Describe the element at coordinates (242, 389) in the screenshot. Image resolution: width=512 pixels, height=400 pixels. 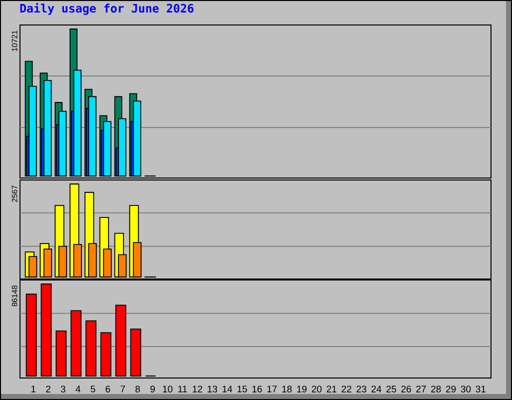
I see `x-tick-label: 15` at that location.